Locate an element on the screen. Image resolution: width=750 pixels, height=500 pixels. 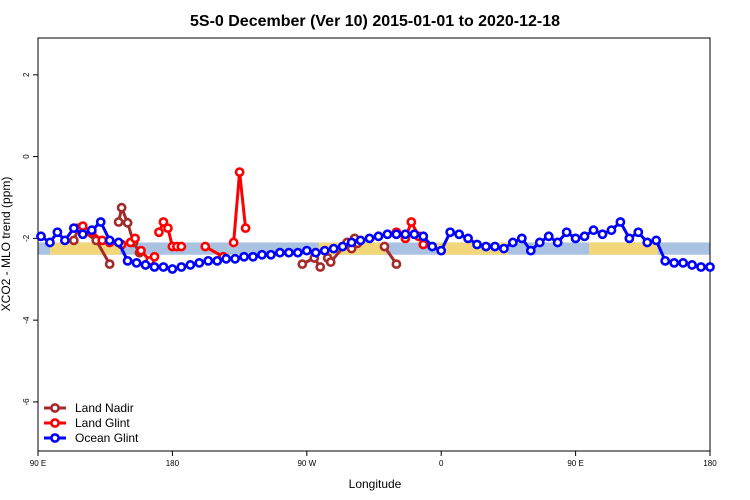
y-tick-label: 2 is located at coordinates (26, 74).